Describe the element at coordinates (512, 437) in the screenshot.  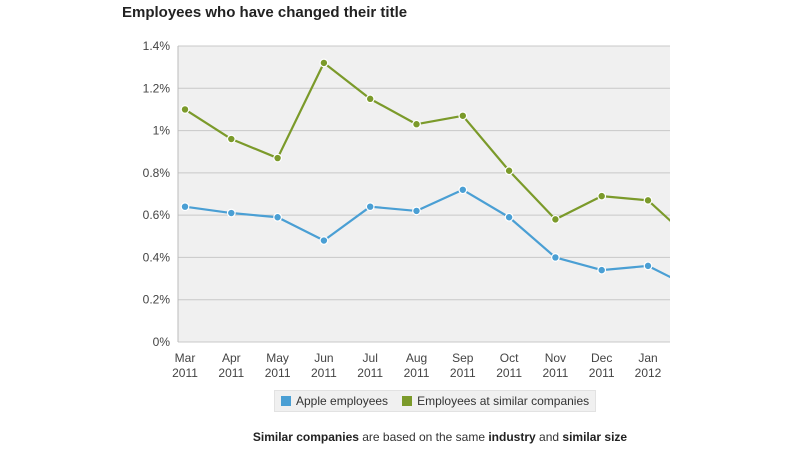
I see `footnote-bold-2: industry` at that location.